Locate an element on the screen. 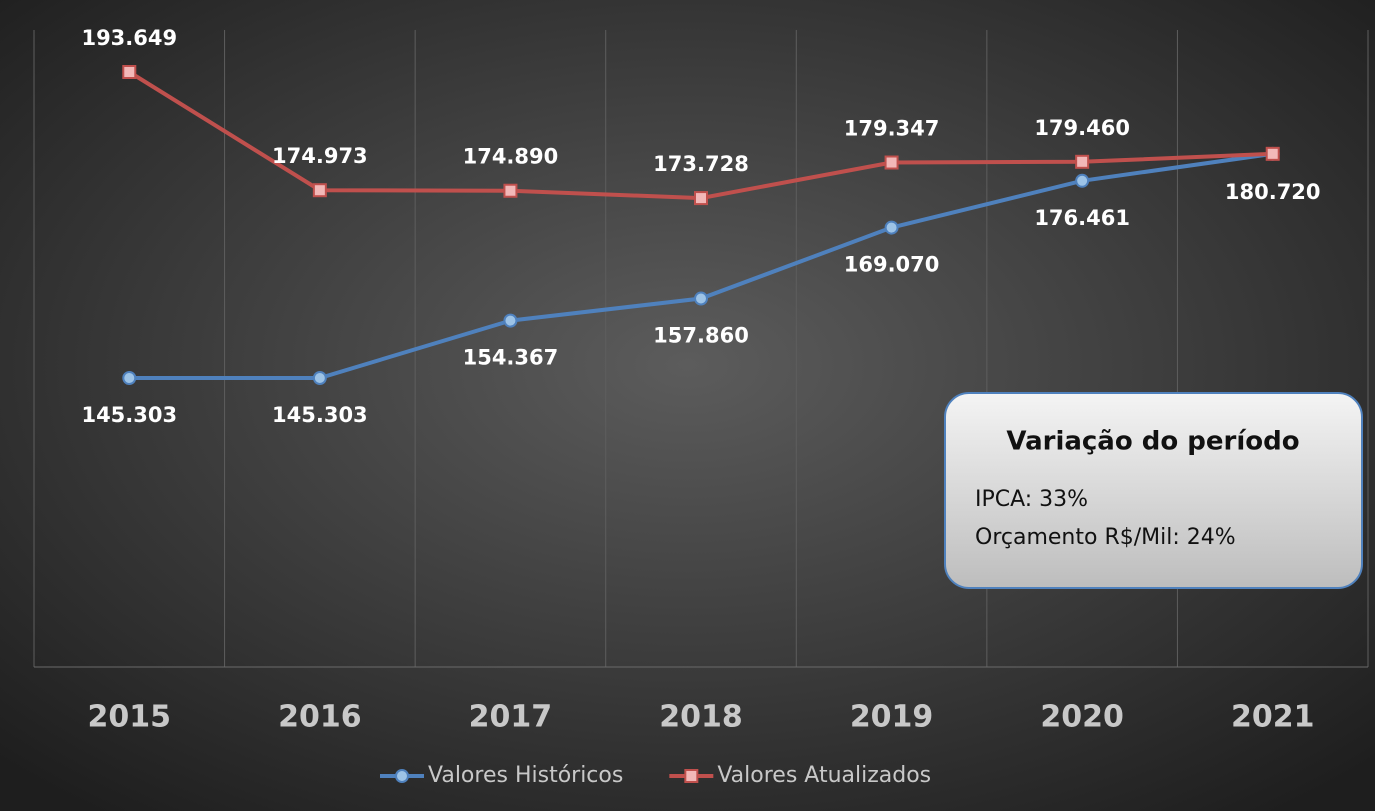 The width and height of the screenshot is (1375, 811). data-label: 174.973 is located at coordinates (320, 156).